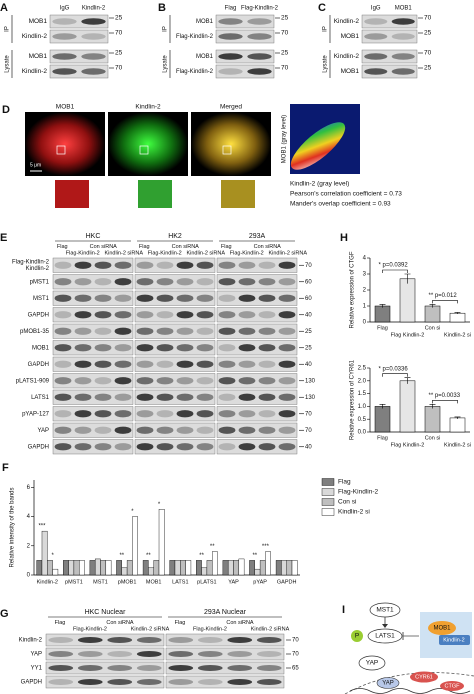 The height and width of the screenshot is (694, 474). What do you see at coordinates (93, 236) in the screenshot?
I see `cell-line-label: HKC` at bounding box center [93, 236].